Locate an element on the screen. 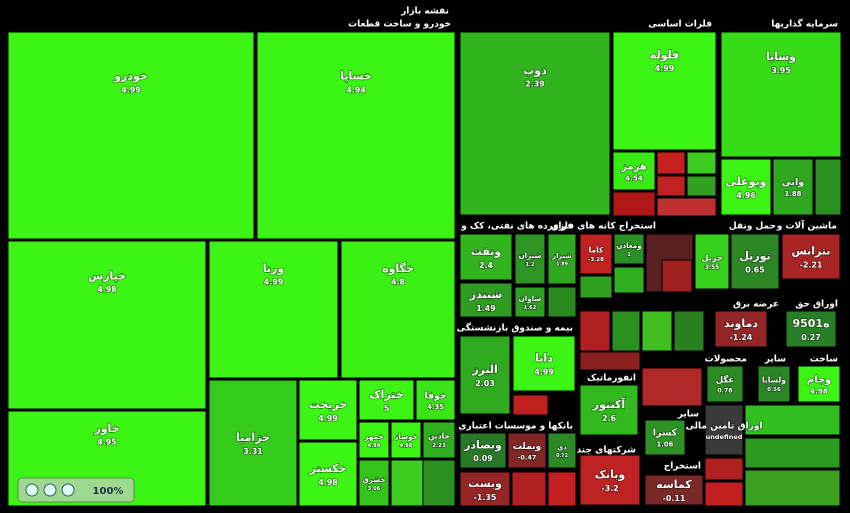  sector-title: سرمایه گذاریها is located at coordinates (804, 24).